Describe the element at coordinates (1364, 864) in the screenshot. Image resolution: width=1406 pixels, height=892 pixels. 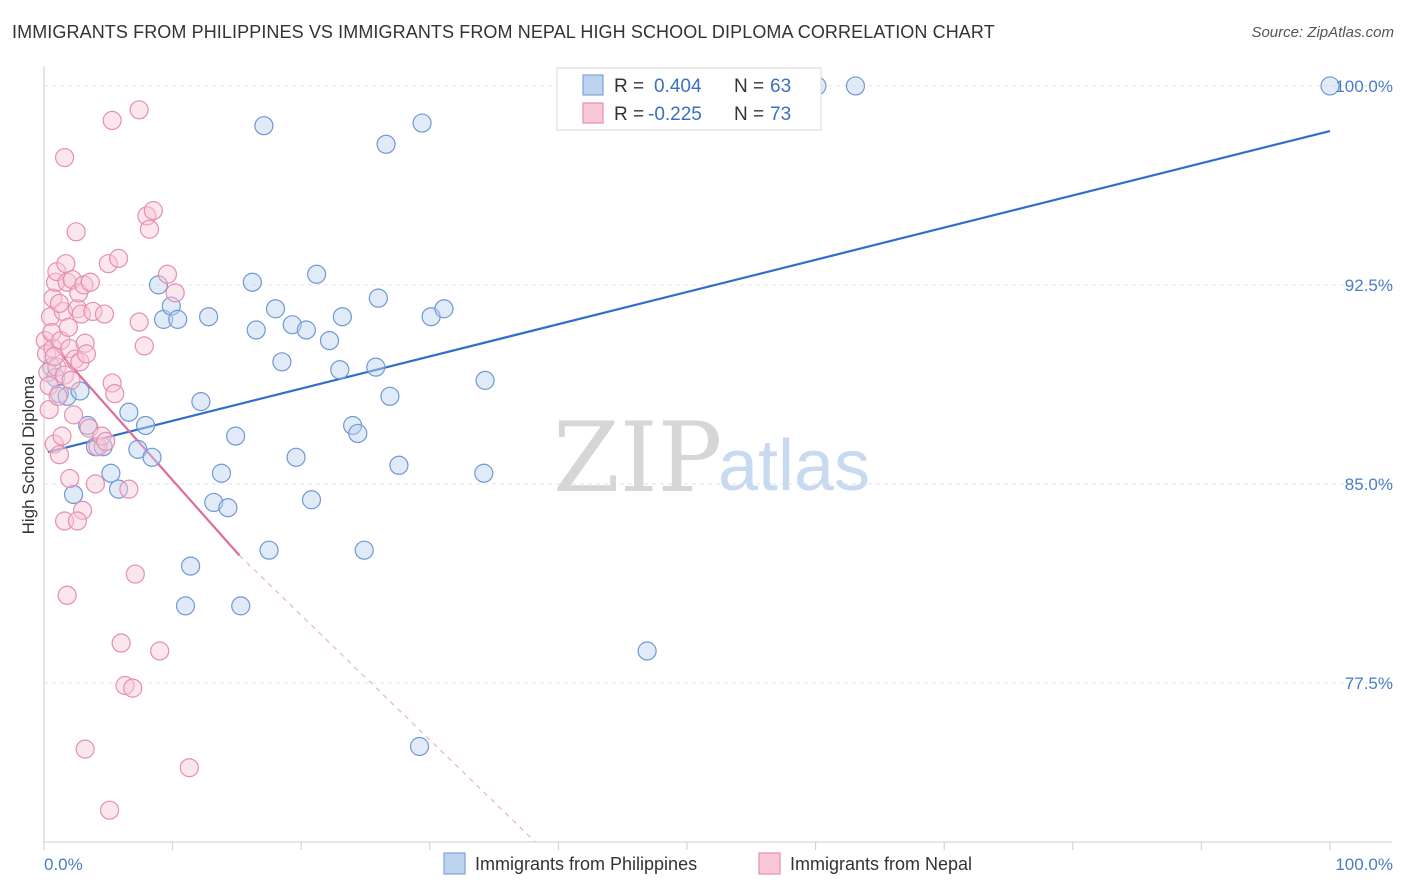
I see `x-tick-label: 100.0%` at that location.